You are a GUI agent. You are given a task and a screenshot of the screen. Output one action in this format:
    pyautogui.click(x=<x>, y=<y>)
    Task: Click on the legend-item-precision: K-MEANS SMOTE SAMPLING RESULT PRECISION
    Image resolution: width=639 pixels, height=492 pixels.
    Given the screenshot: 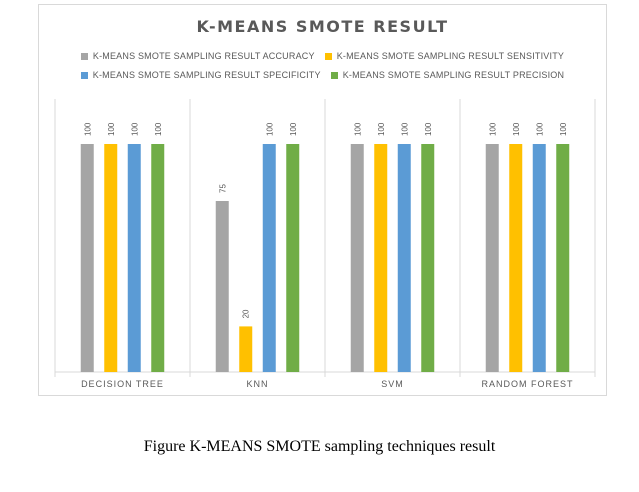 What is the action you would take?
    pyautogui.click(x=447, y=75)
    